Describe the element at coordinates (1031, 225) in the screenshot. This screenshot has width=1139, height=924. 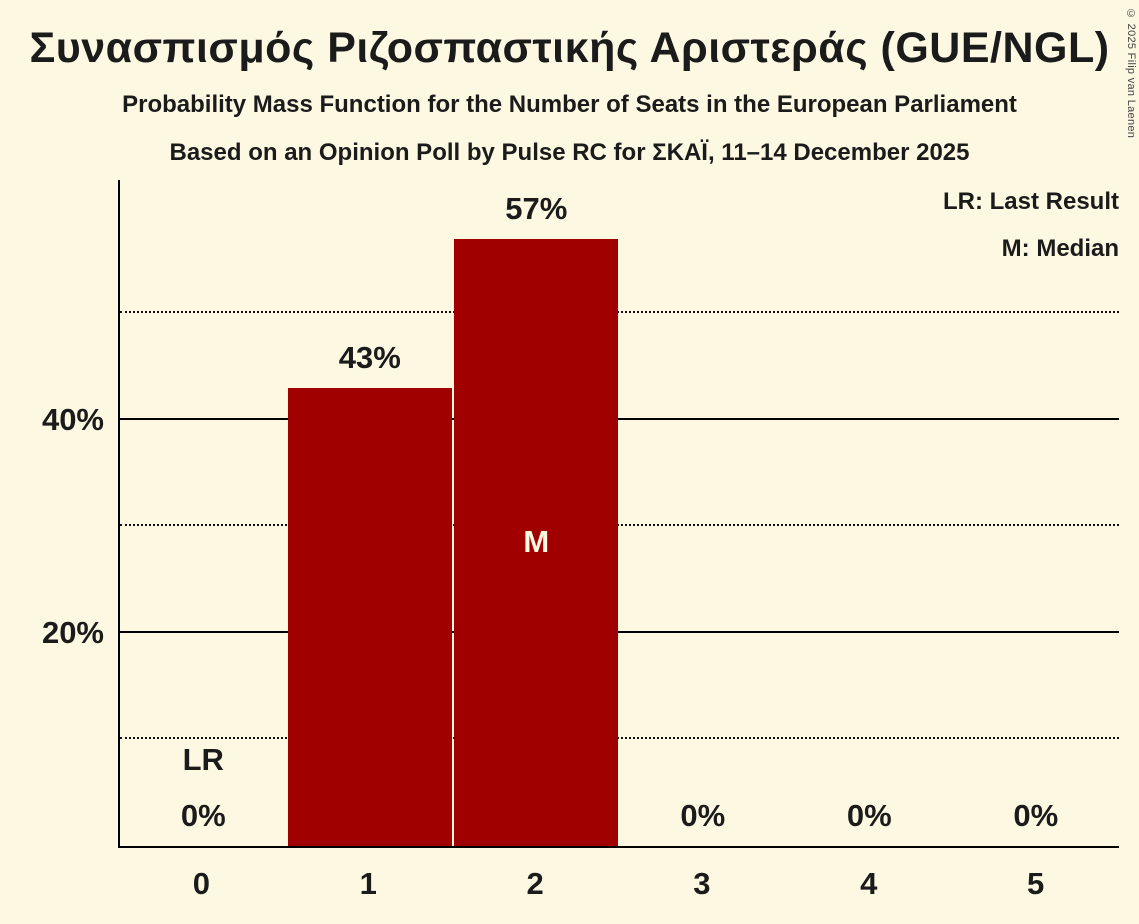
I see `chart-legend: LR: Last Result M: Median` at that location.